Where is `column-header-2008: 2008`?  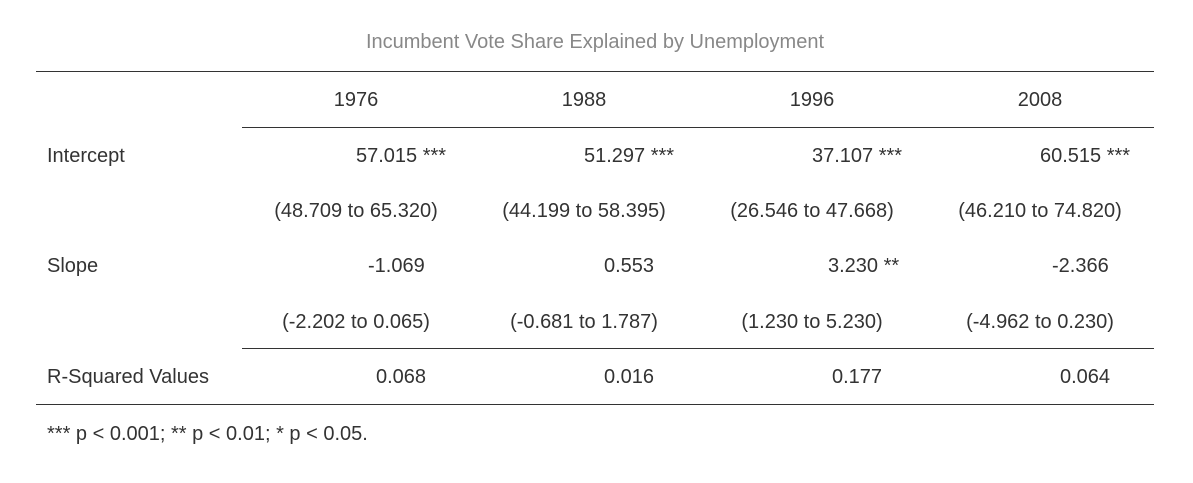 column-header-2008: 2008 is located at coordinates (1040, 100).